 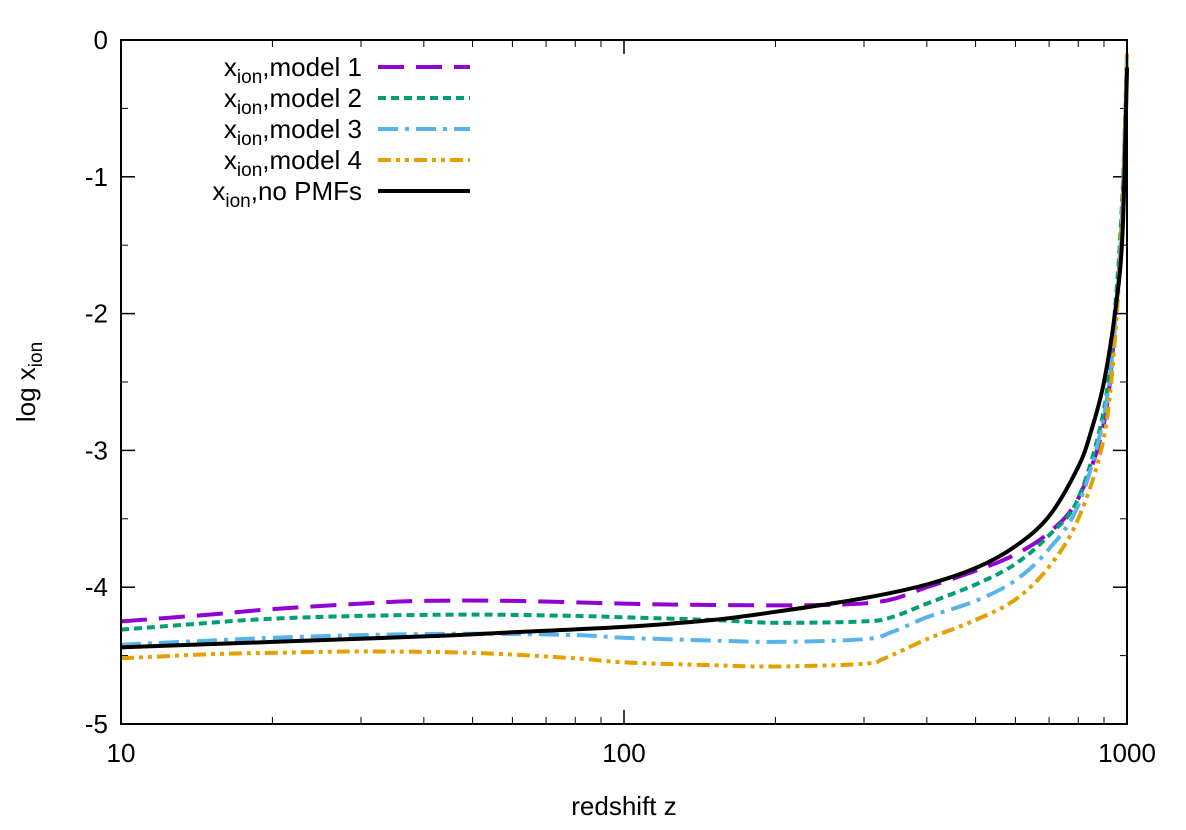 What do you see at coordinates (96, 587) in the screenshot?
I see `y-tick-label: -4` at bounding box center [96, 587].